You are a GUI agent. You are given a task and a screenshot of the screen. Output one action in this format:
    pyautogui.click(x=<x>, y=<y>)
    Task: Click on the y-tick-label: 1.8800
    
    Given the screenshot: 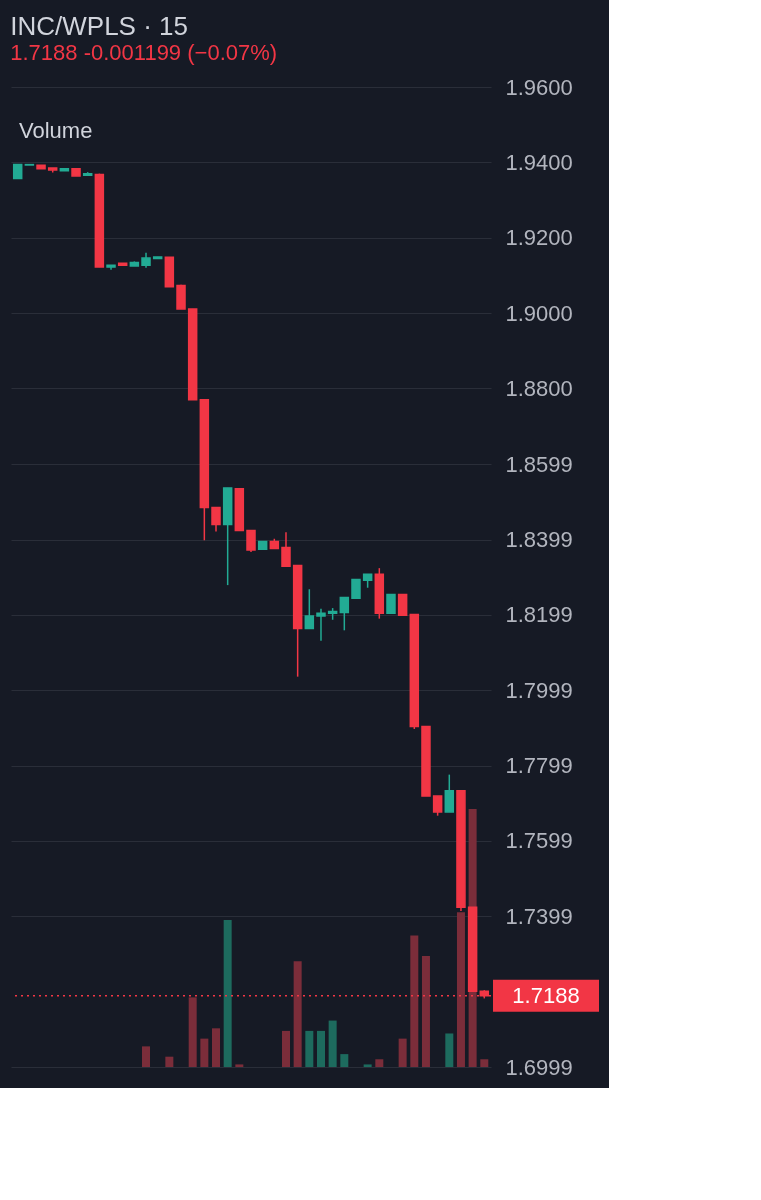 What is the action you would take?
    pyautogui.click(x=539, y=388)
    